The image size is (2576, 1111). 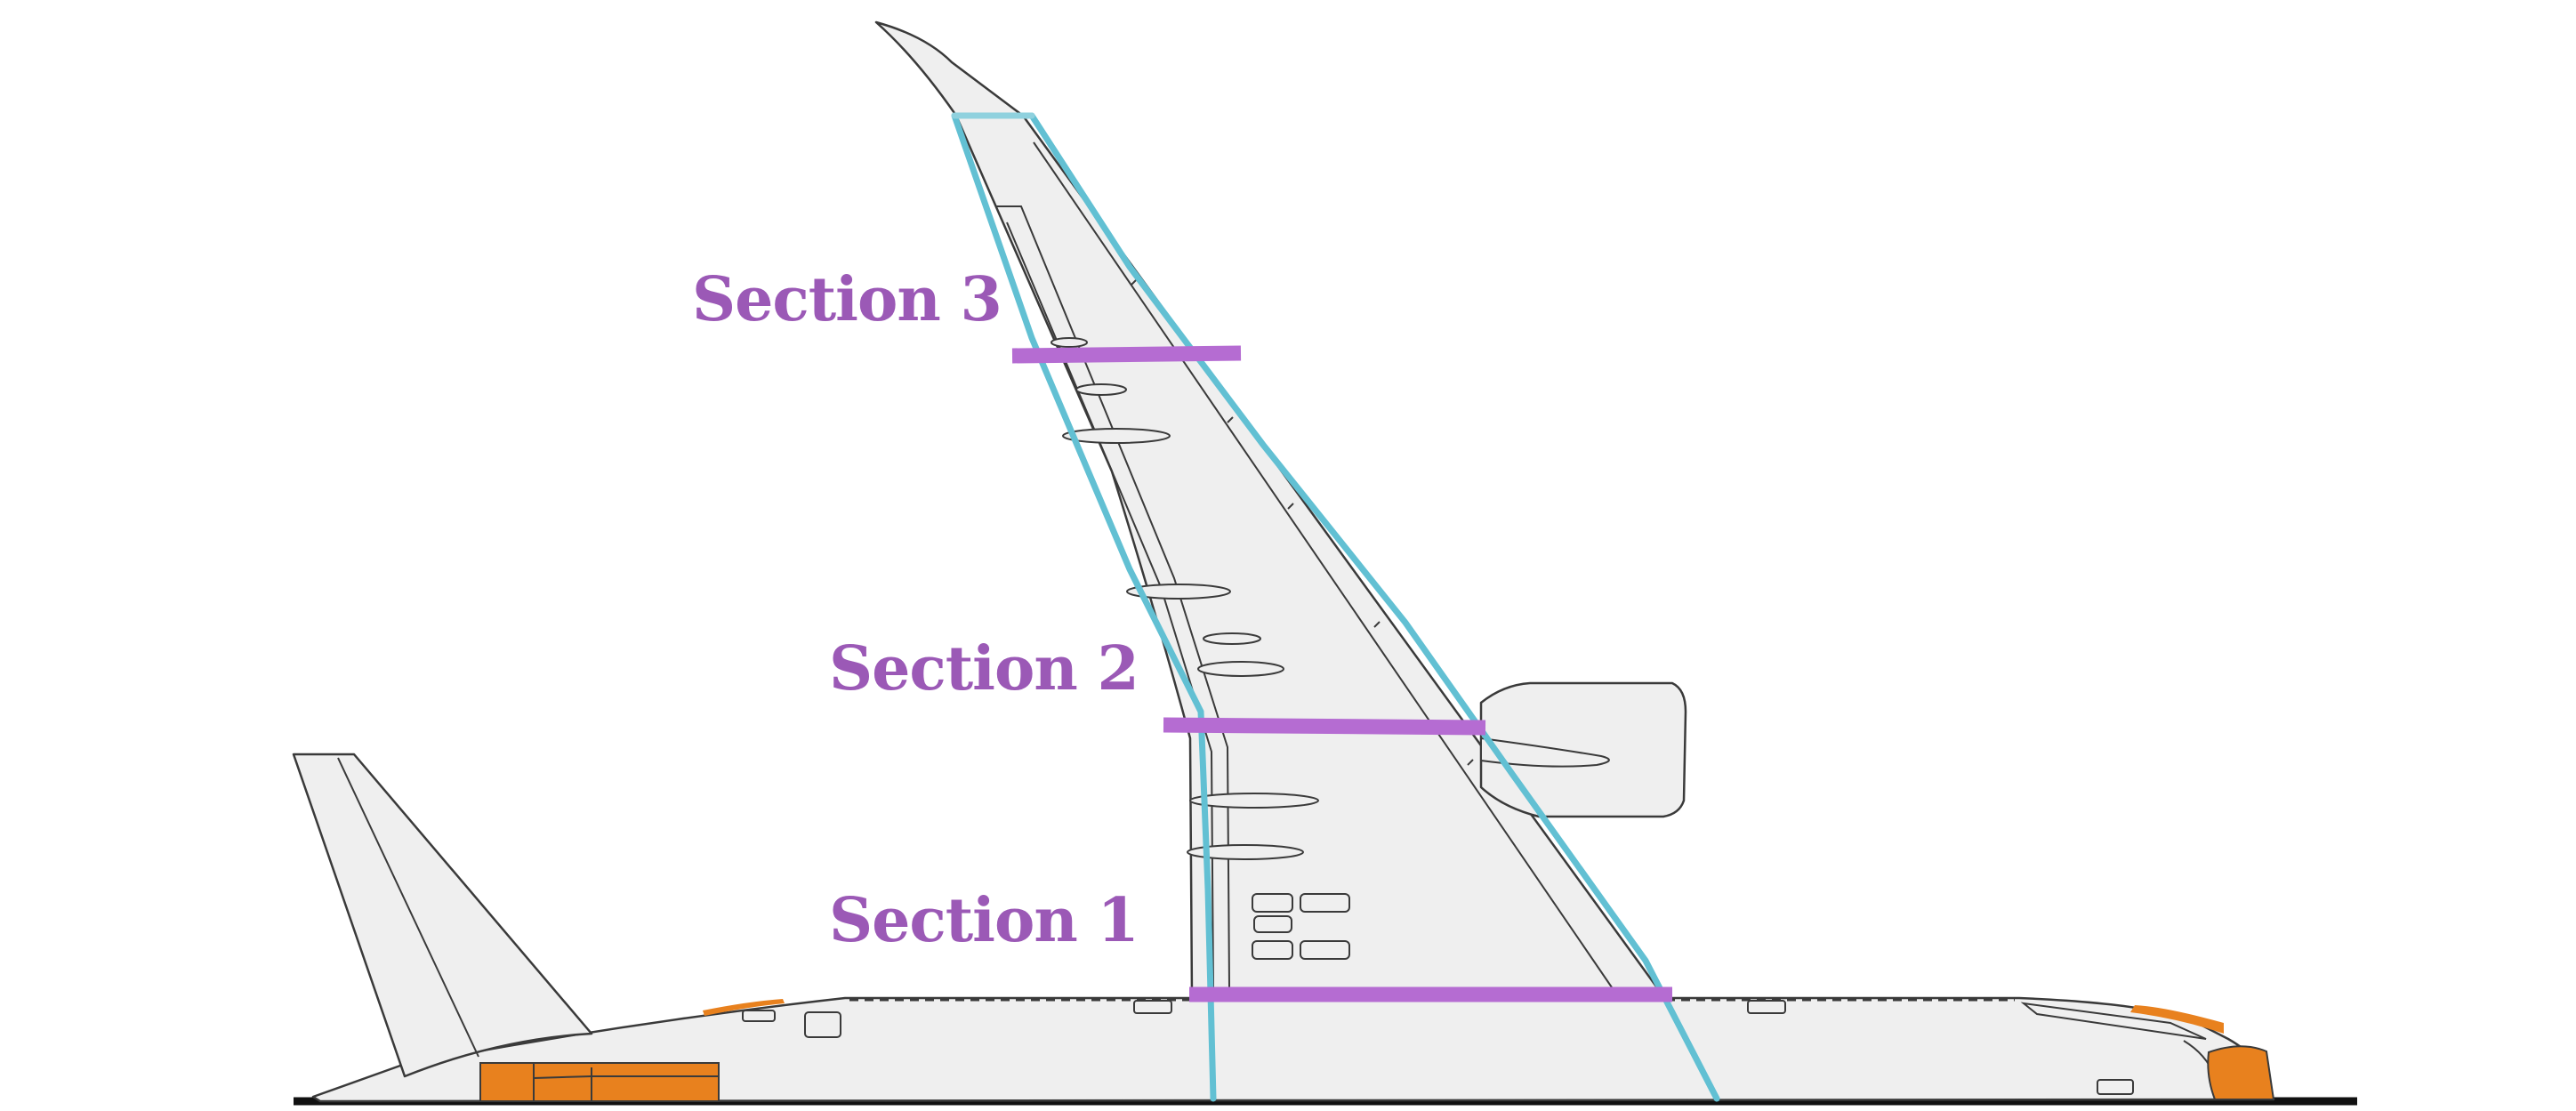 I want to click on section-1-label: Section 1, so click(x=984, y=921).